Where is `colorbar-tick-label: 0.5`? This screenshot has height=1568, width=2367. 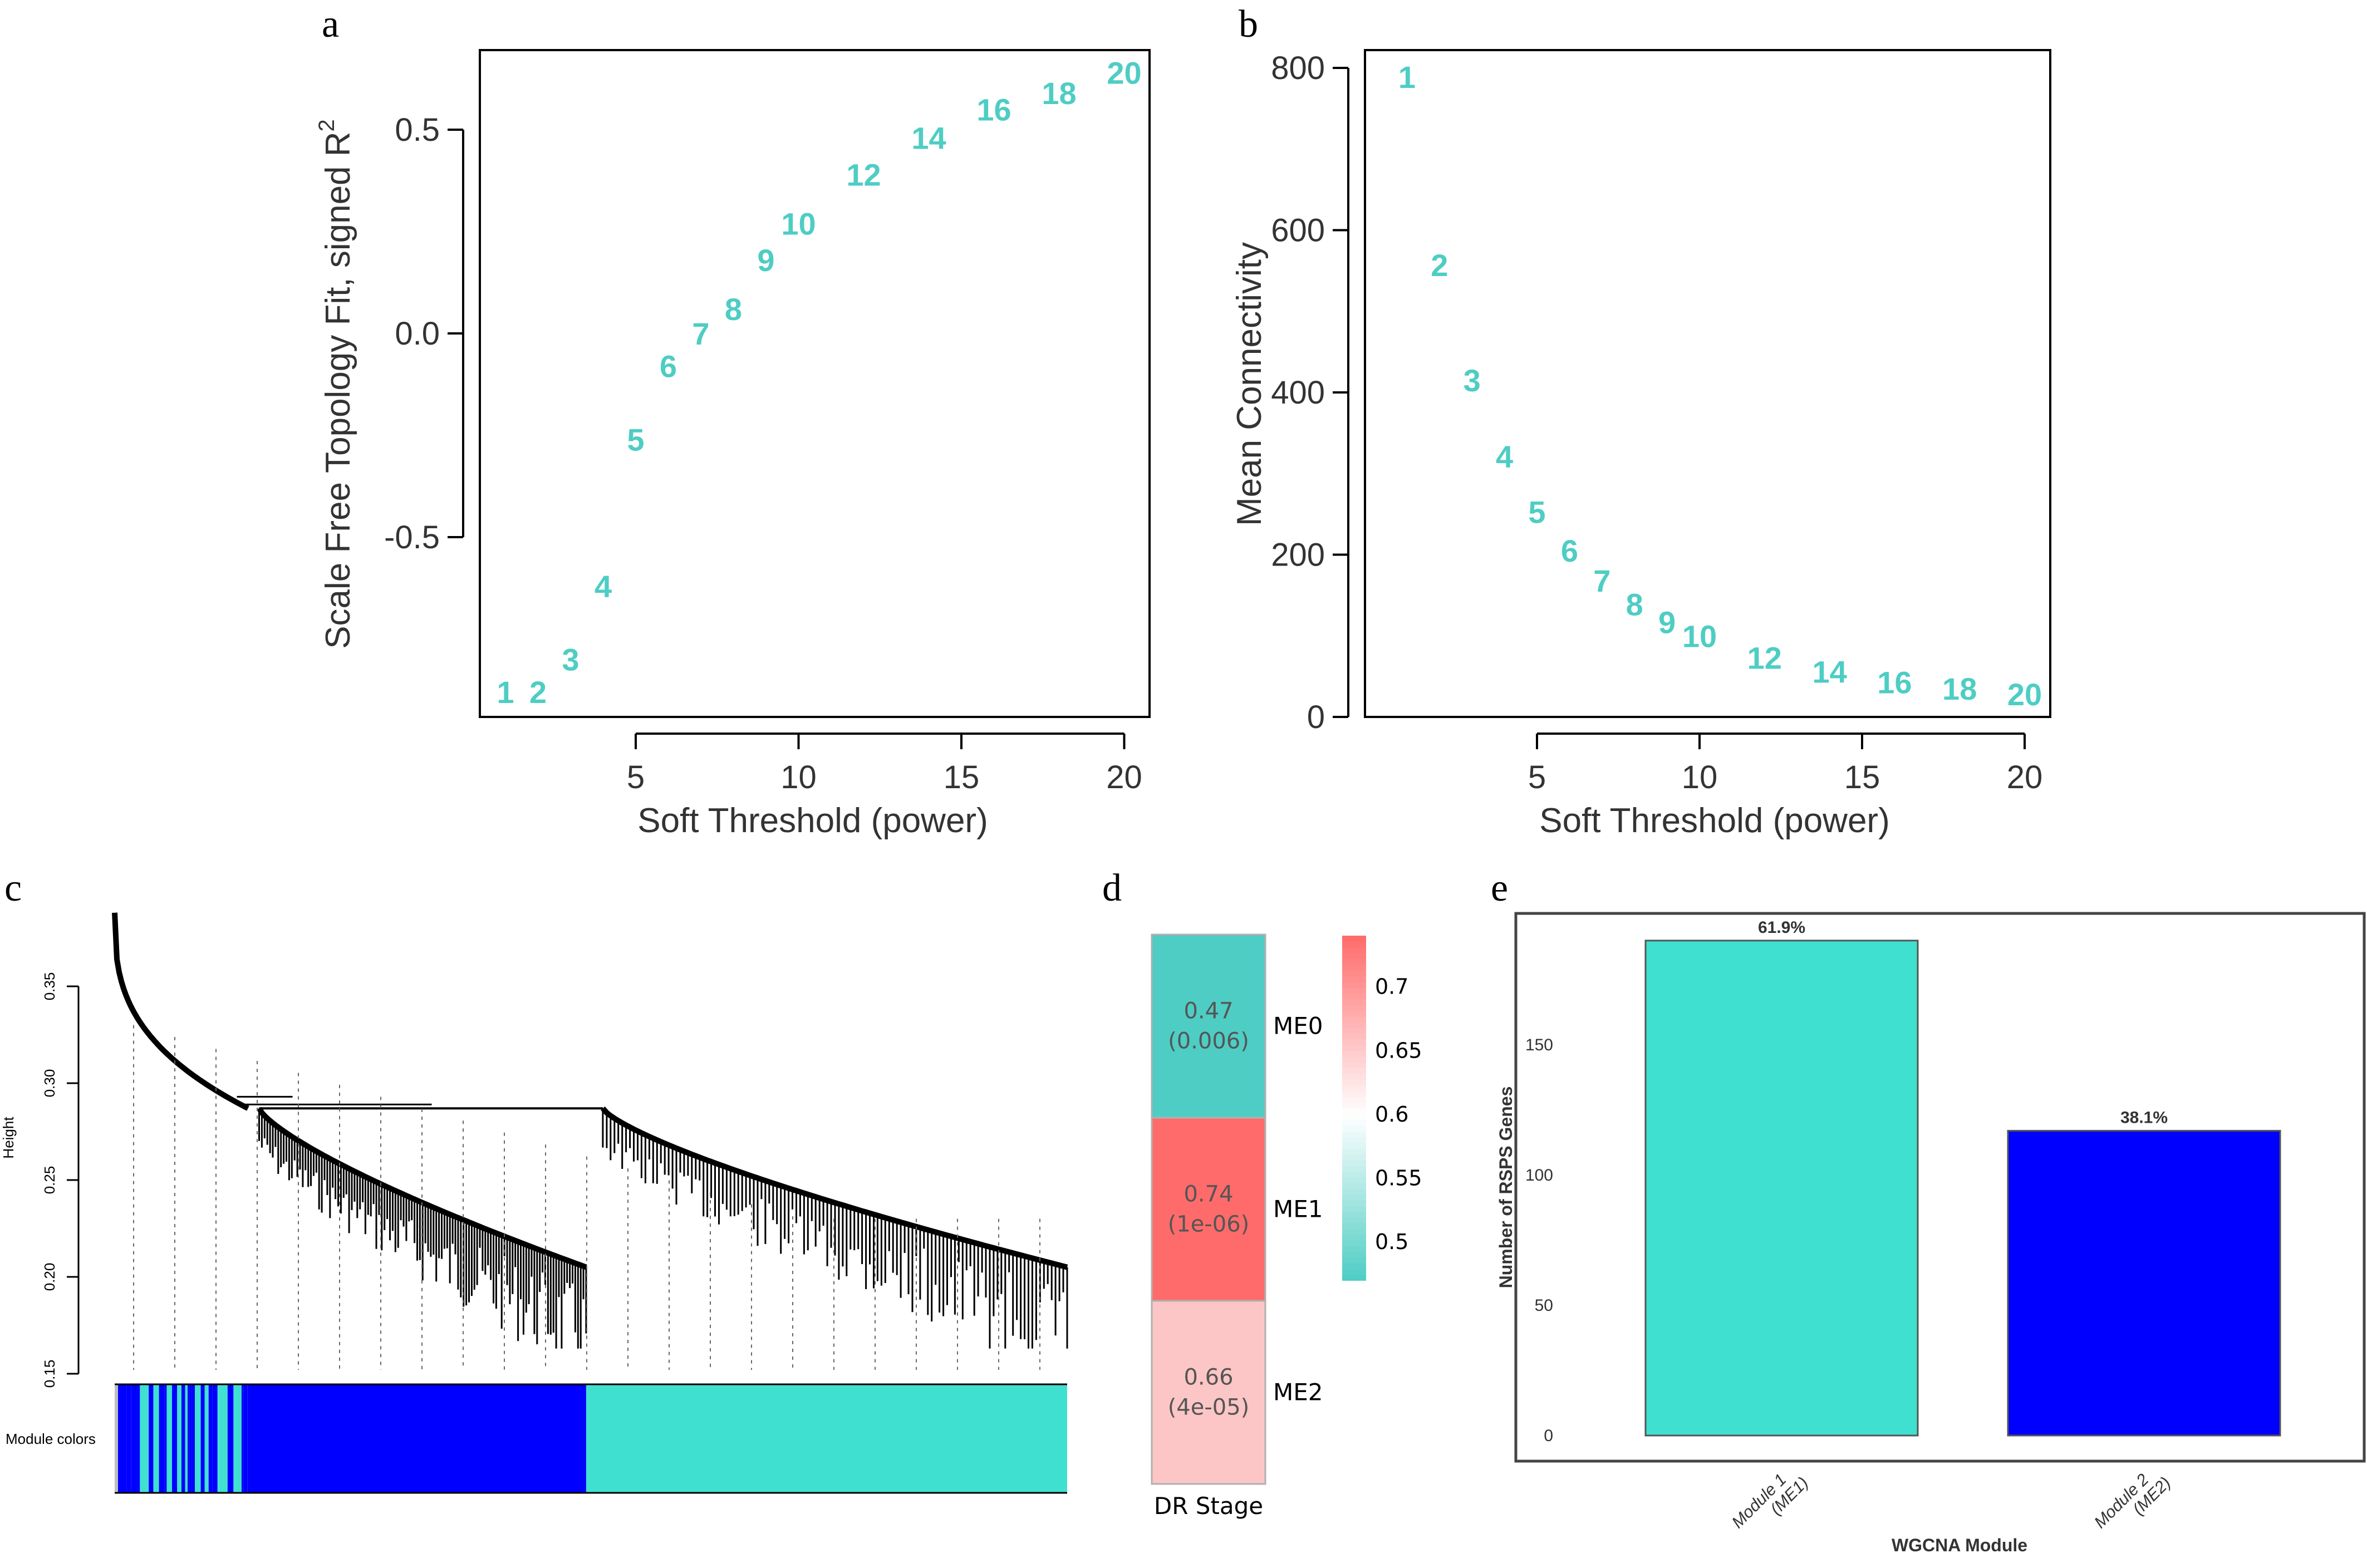
colorbar-tick-label: 0.5 is located at coordinates (1391, 1242).